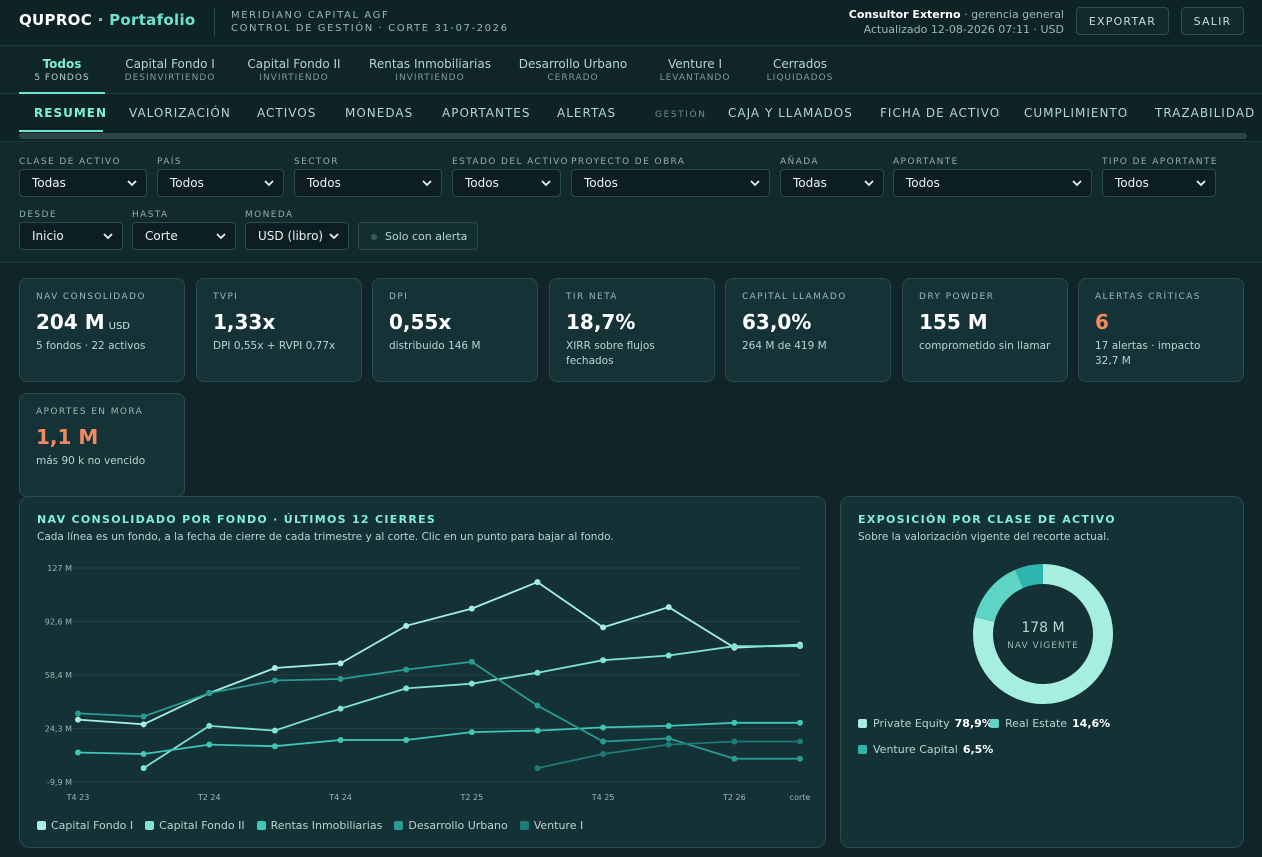 The width and height of the screenshot is (1262, 857). What do you see at coordinates (999, 595) in the screenshot?
I see `donut-slice-real-estate` at bounding box center [999, 595].